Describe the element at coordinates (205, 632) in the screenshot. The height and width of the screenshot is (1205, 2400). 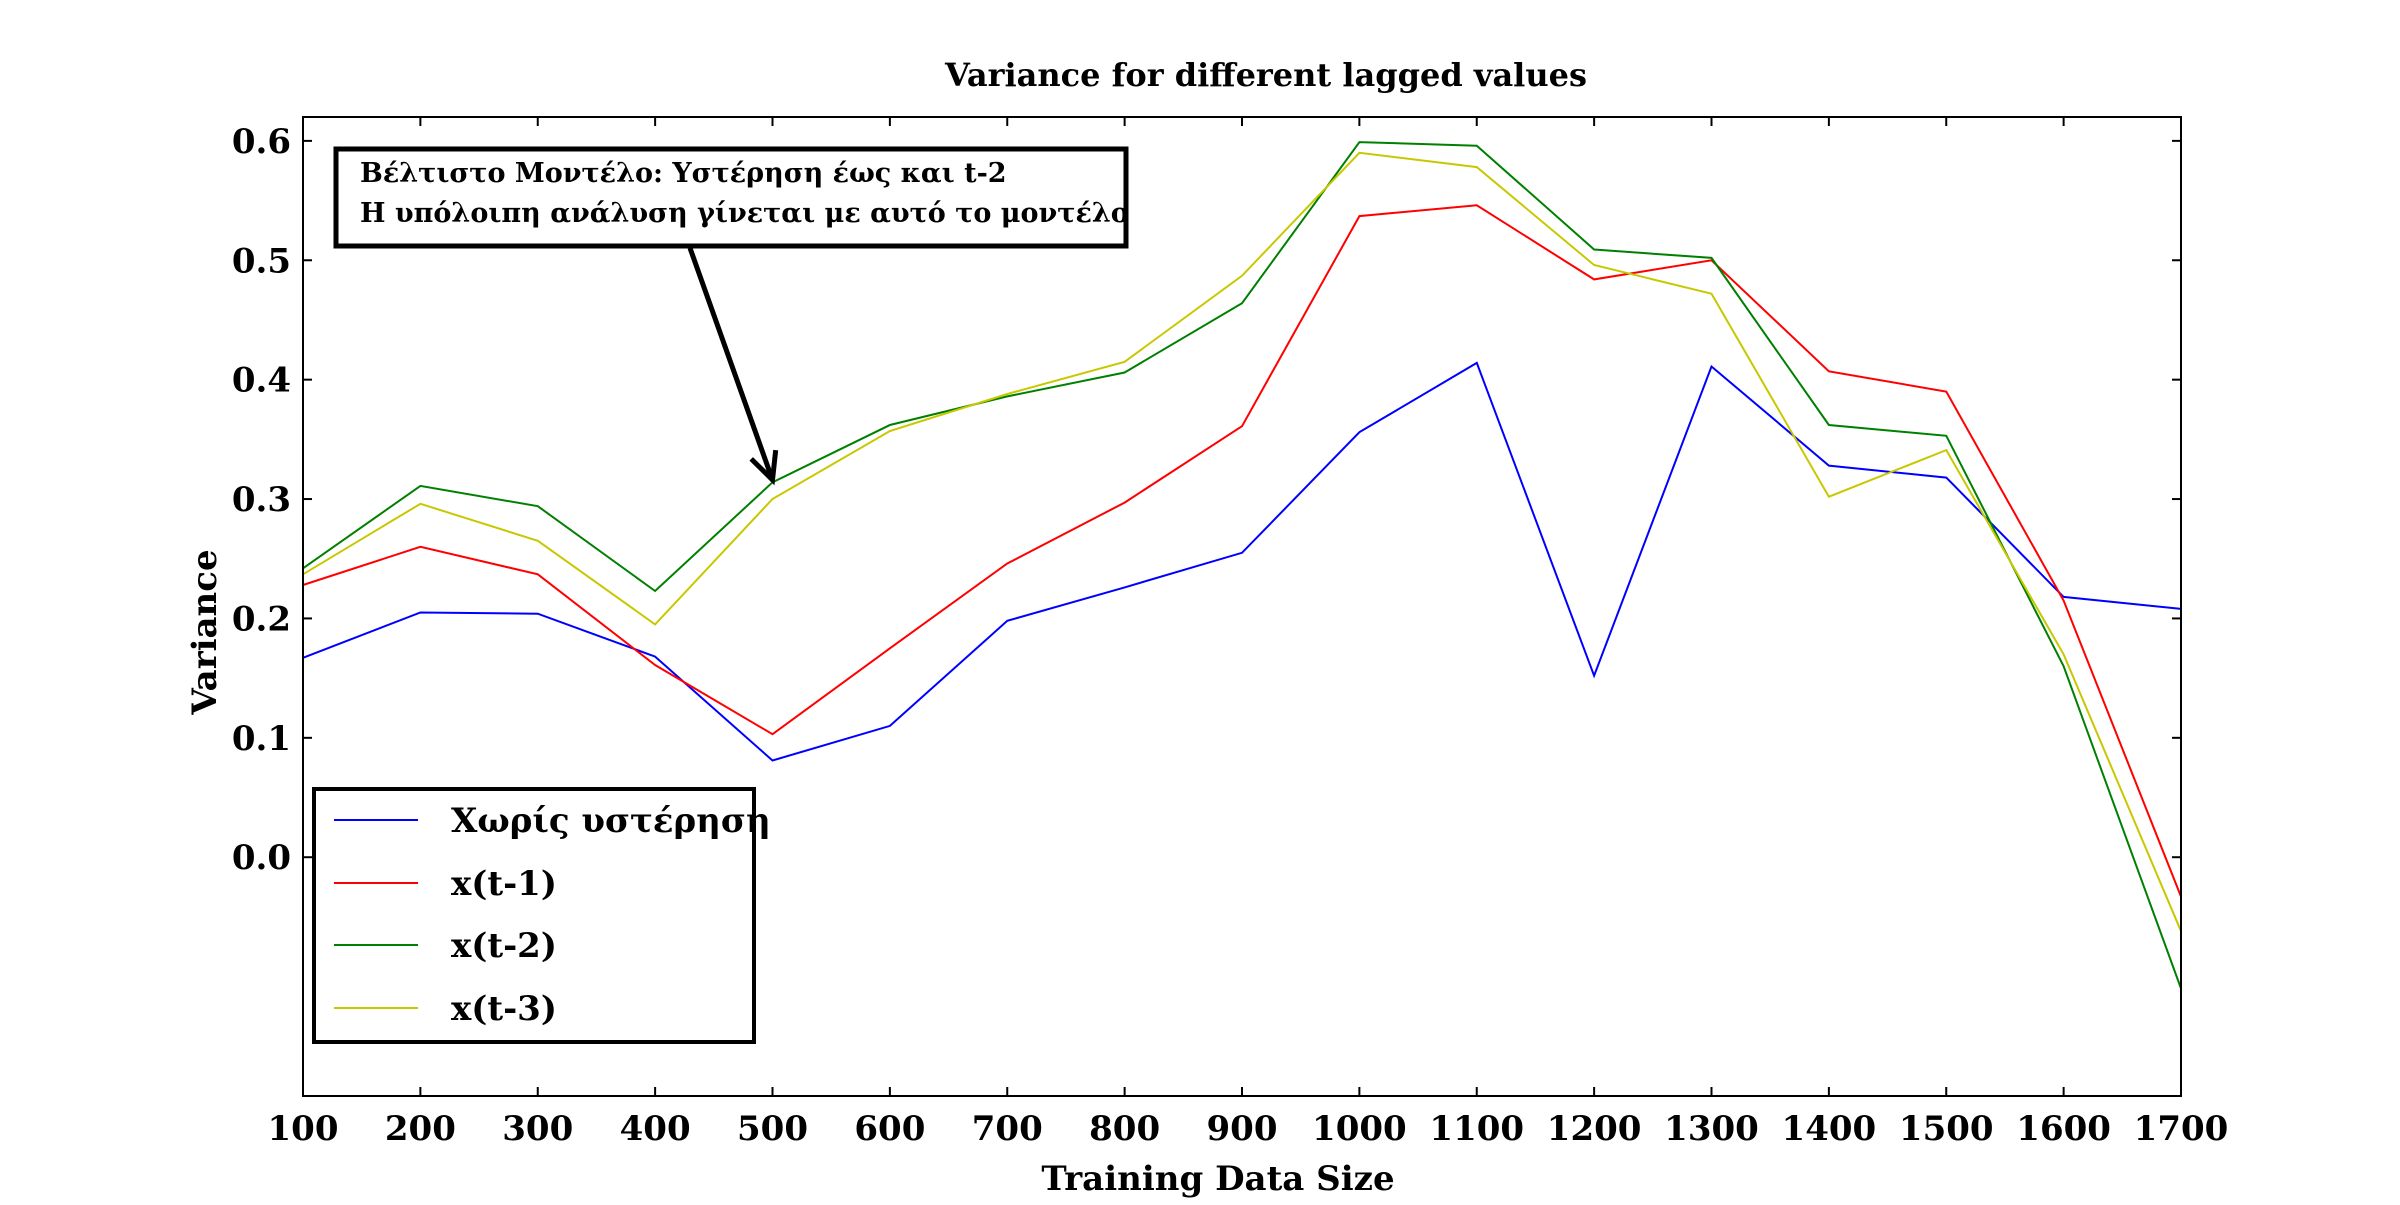
I see `y-axis-label: Variance` at that location.